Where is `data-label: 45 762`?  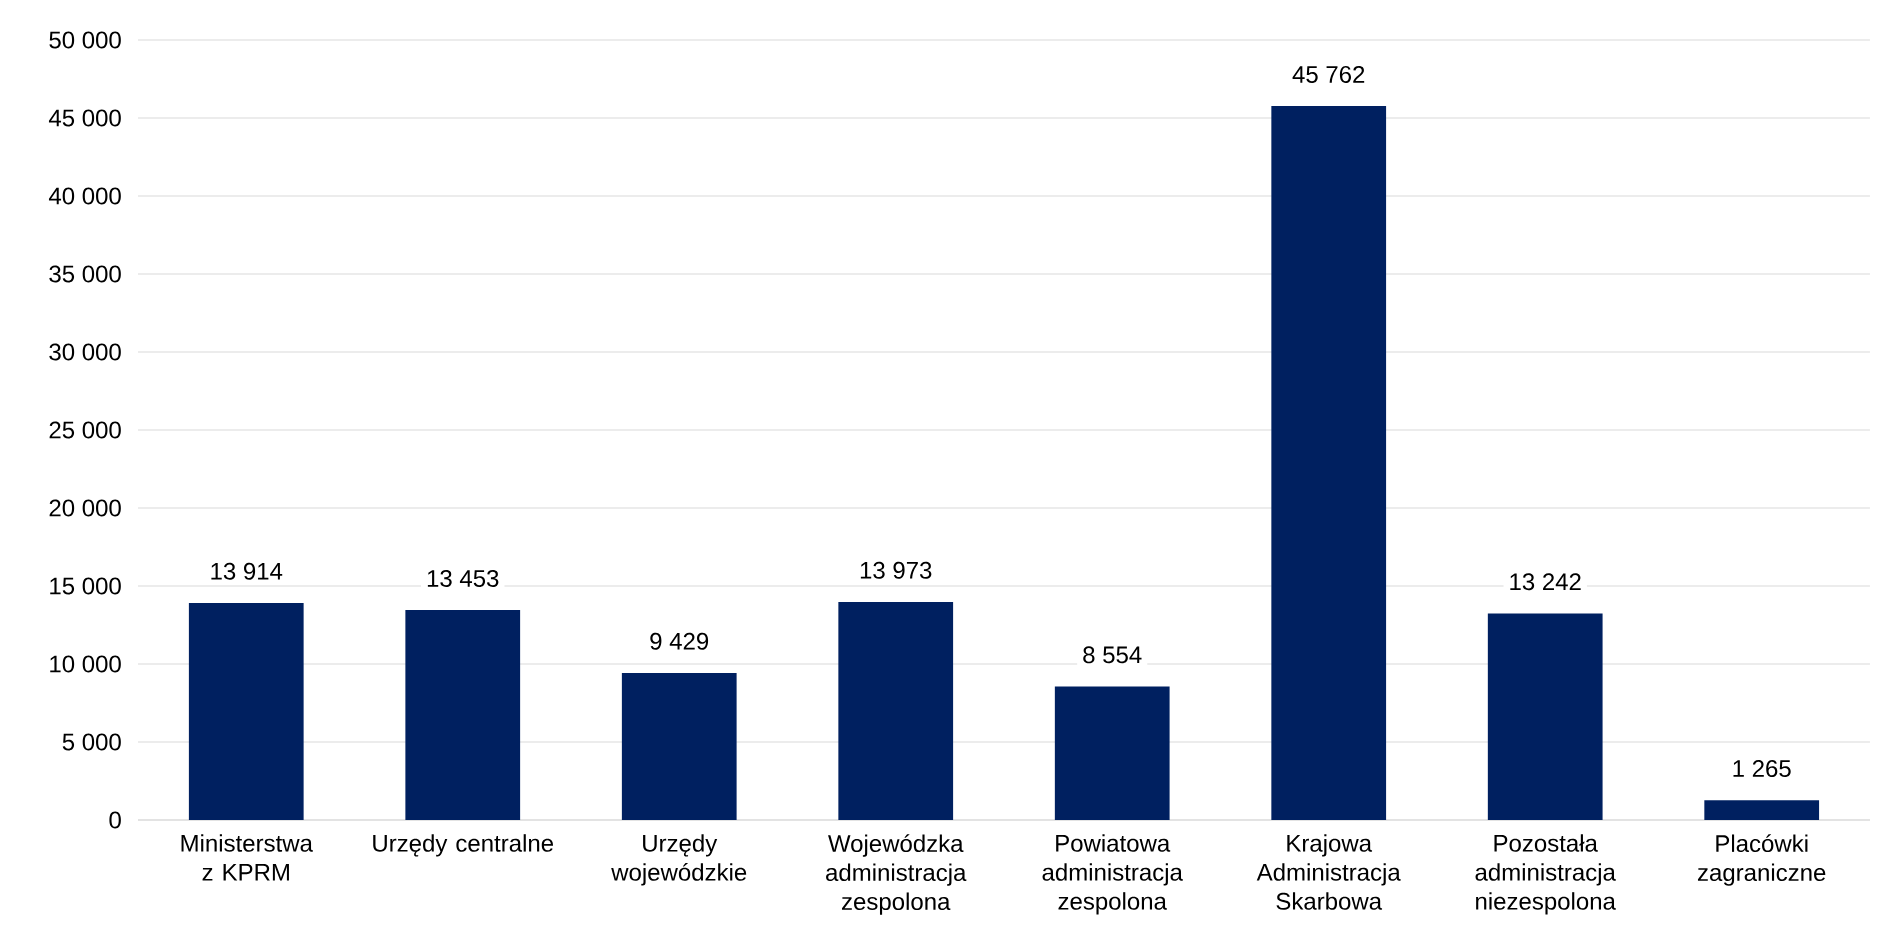
data-label: 45 762 is located at coordinates (1328, 74).